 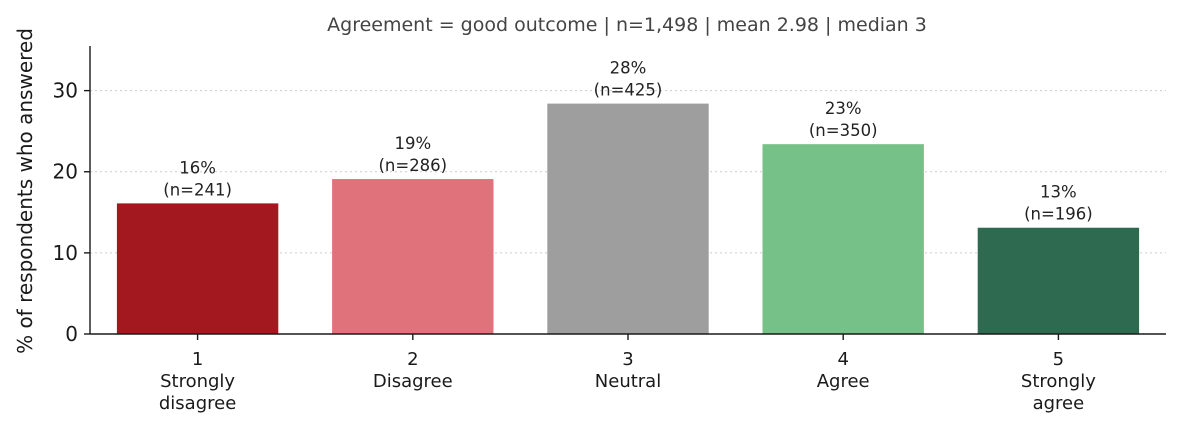 What do you see at coordinates (71, 334) in the screenshot?
I see `y-tick-label: 0` at bounding box center [71, 334].